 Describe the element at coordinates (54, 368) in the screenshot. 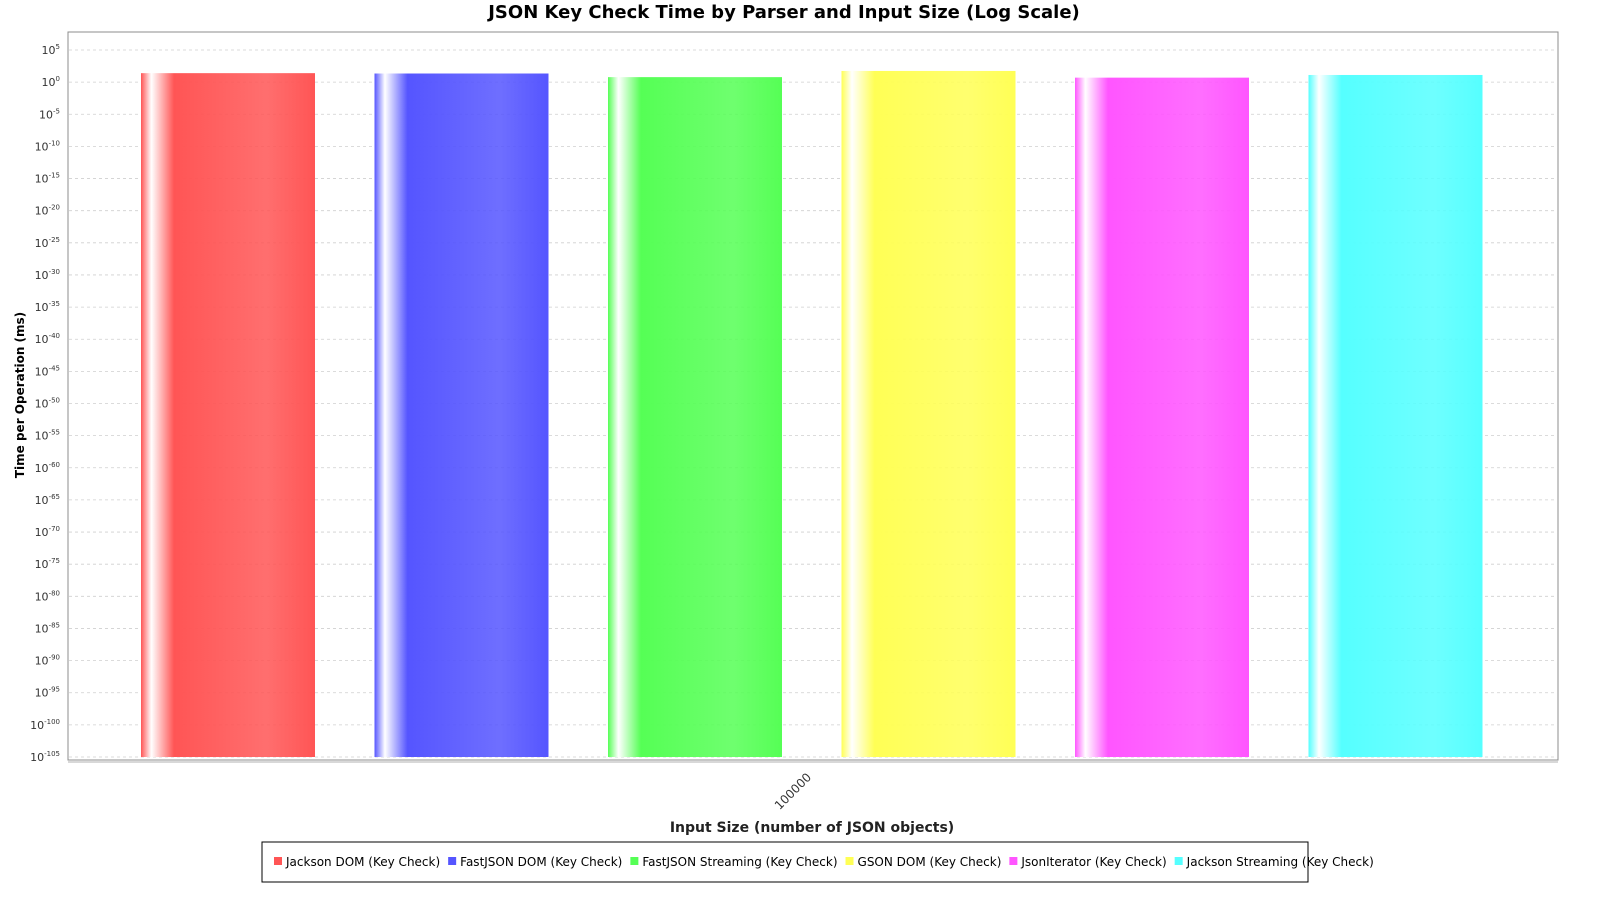

I see `y-tick-exponent: -45` at that location.